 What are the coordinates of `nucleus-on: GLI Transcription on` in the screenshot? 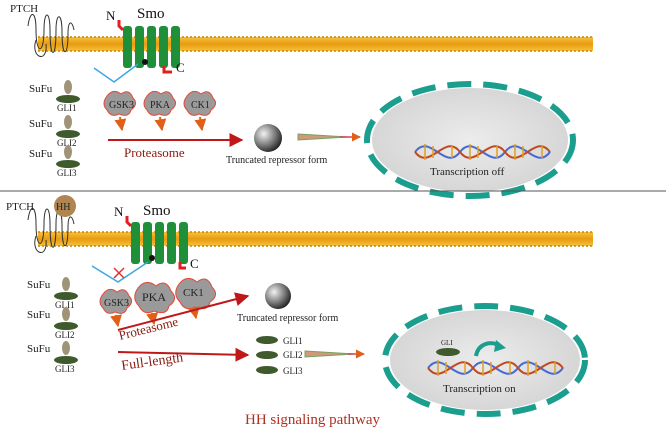 It's located at (485, 360).